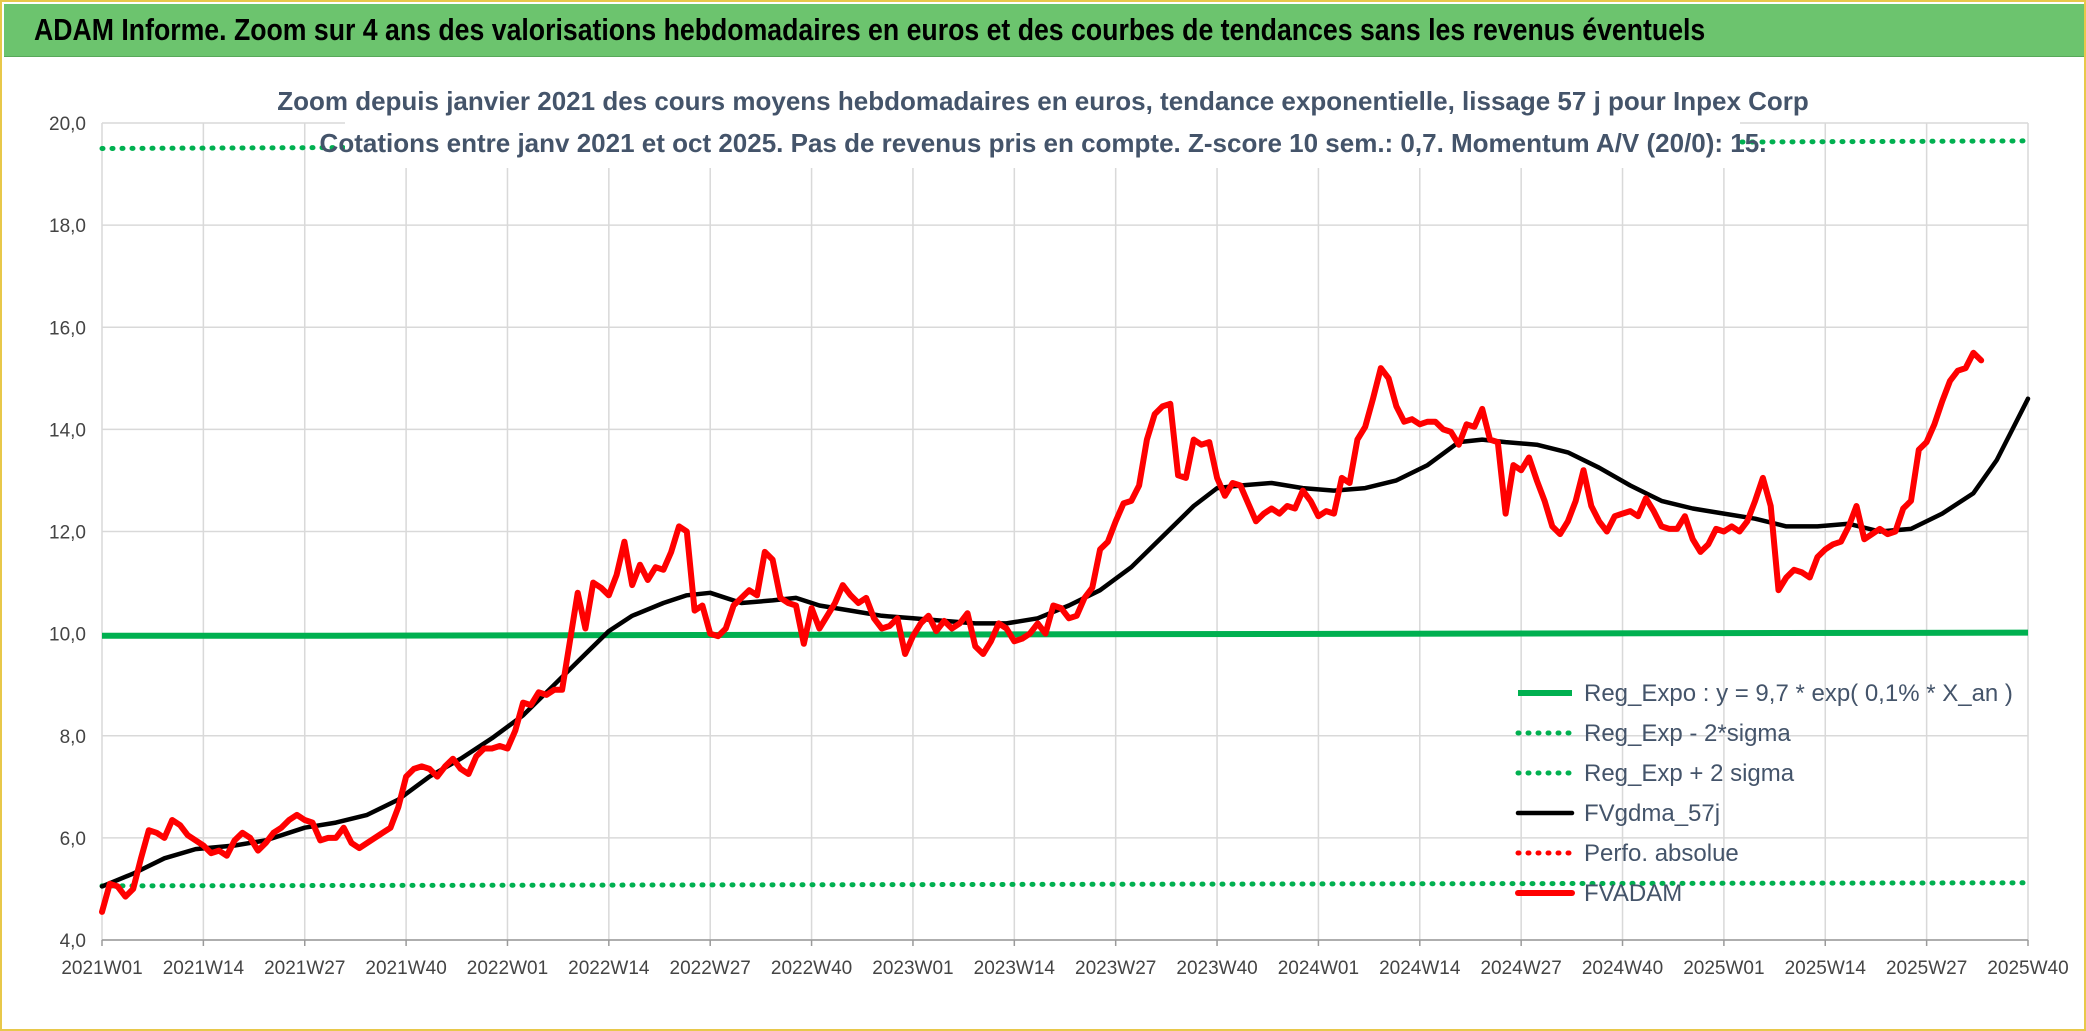 This screenshot has height=1031, width=2086. I want to click on subtitle-background, so click(1042, 123).